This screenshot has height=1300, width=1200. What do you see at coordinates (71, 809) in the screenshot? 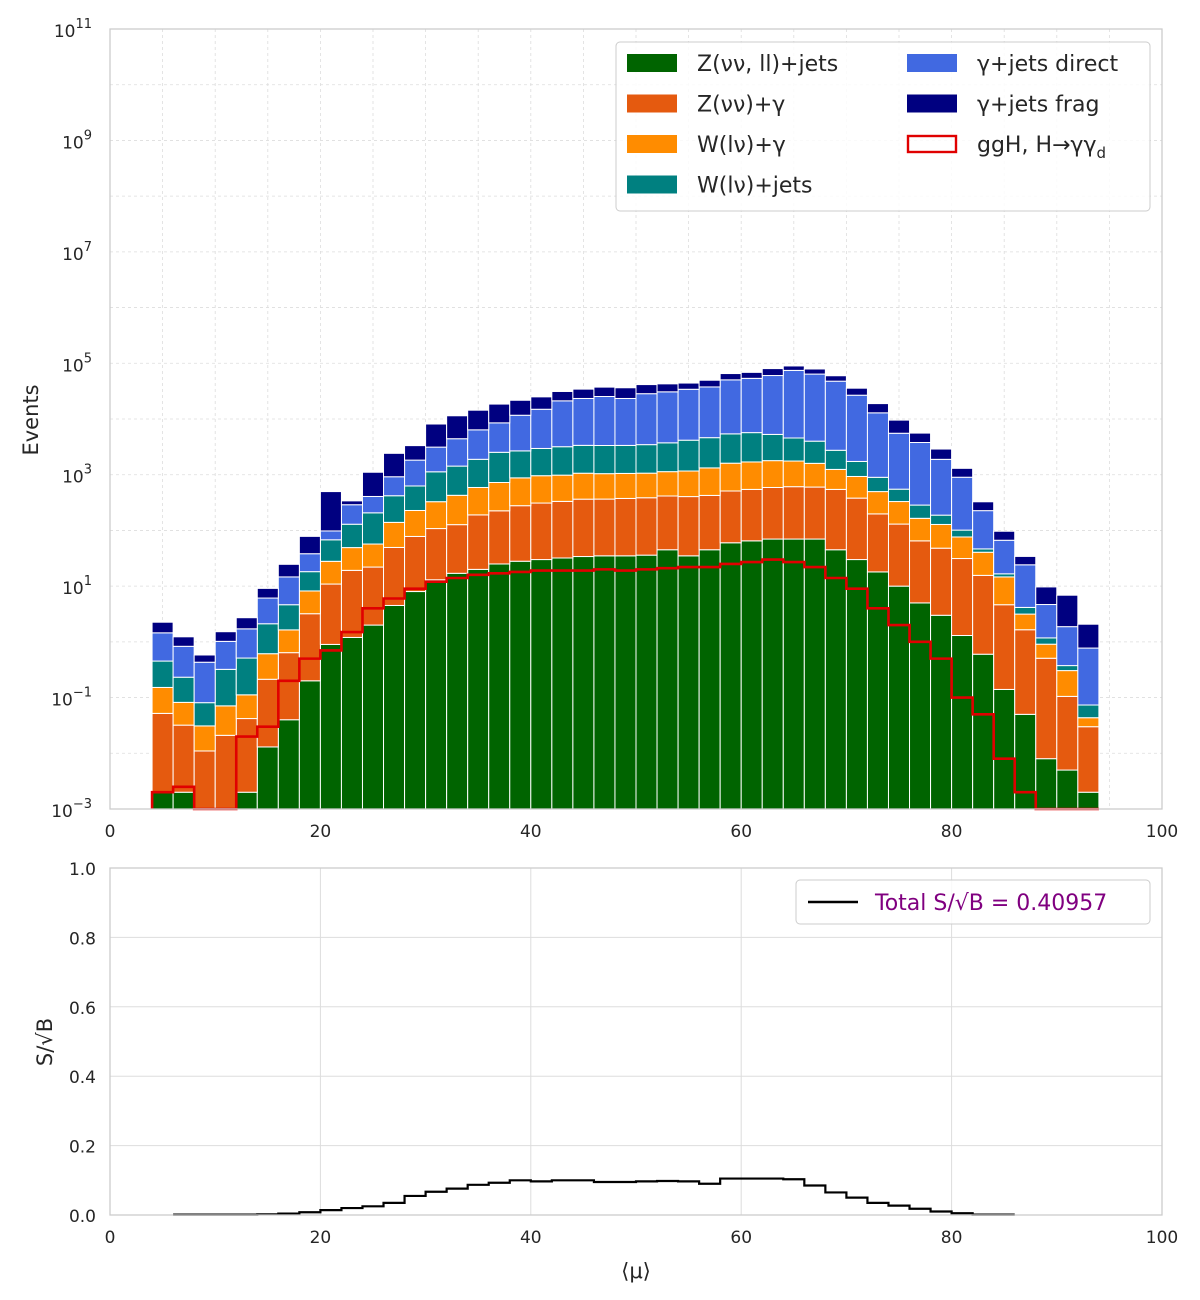
I see `y-tick-label: 10⁻³` at bounding box center [71, 809].